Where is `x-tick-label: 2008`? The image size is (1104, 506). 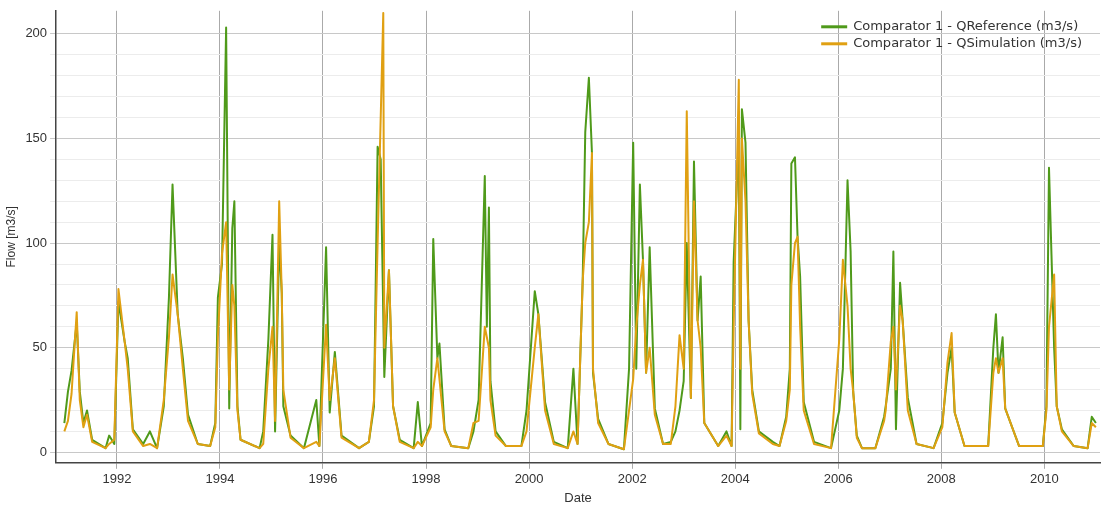 x-tick-label: 2008 is located at coordinates (941, 479).